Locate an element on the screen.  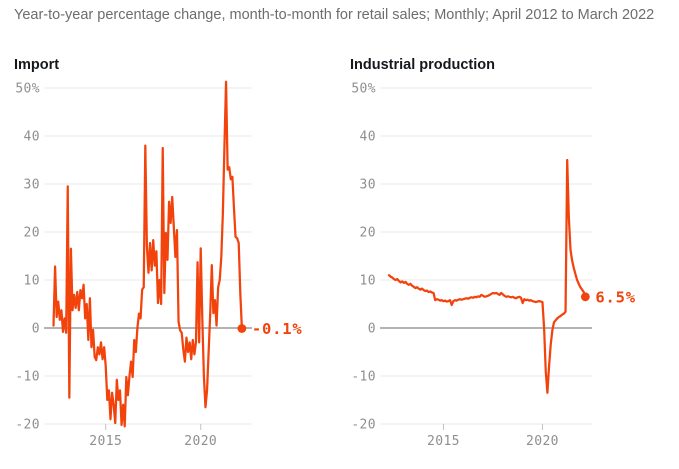
panel-title-import: Import is located at coordinates (37, 65).